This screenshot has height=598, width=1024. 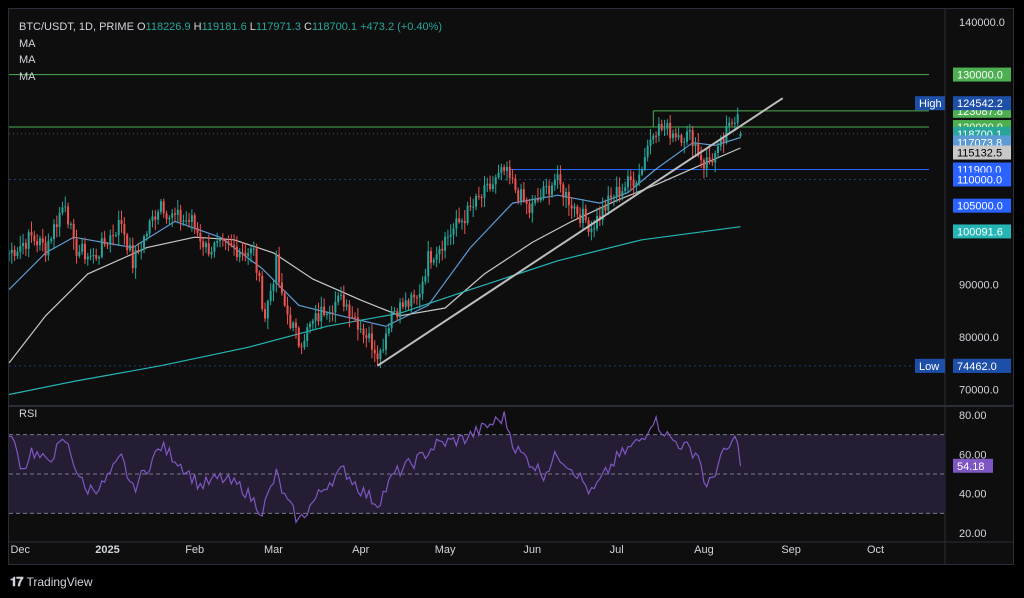 What do you see at coordinates (27, 43) in the screenshot?
I see `ma-legend-1: MA` at bounding box center [27, 43].